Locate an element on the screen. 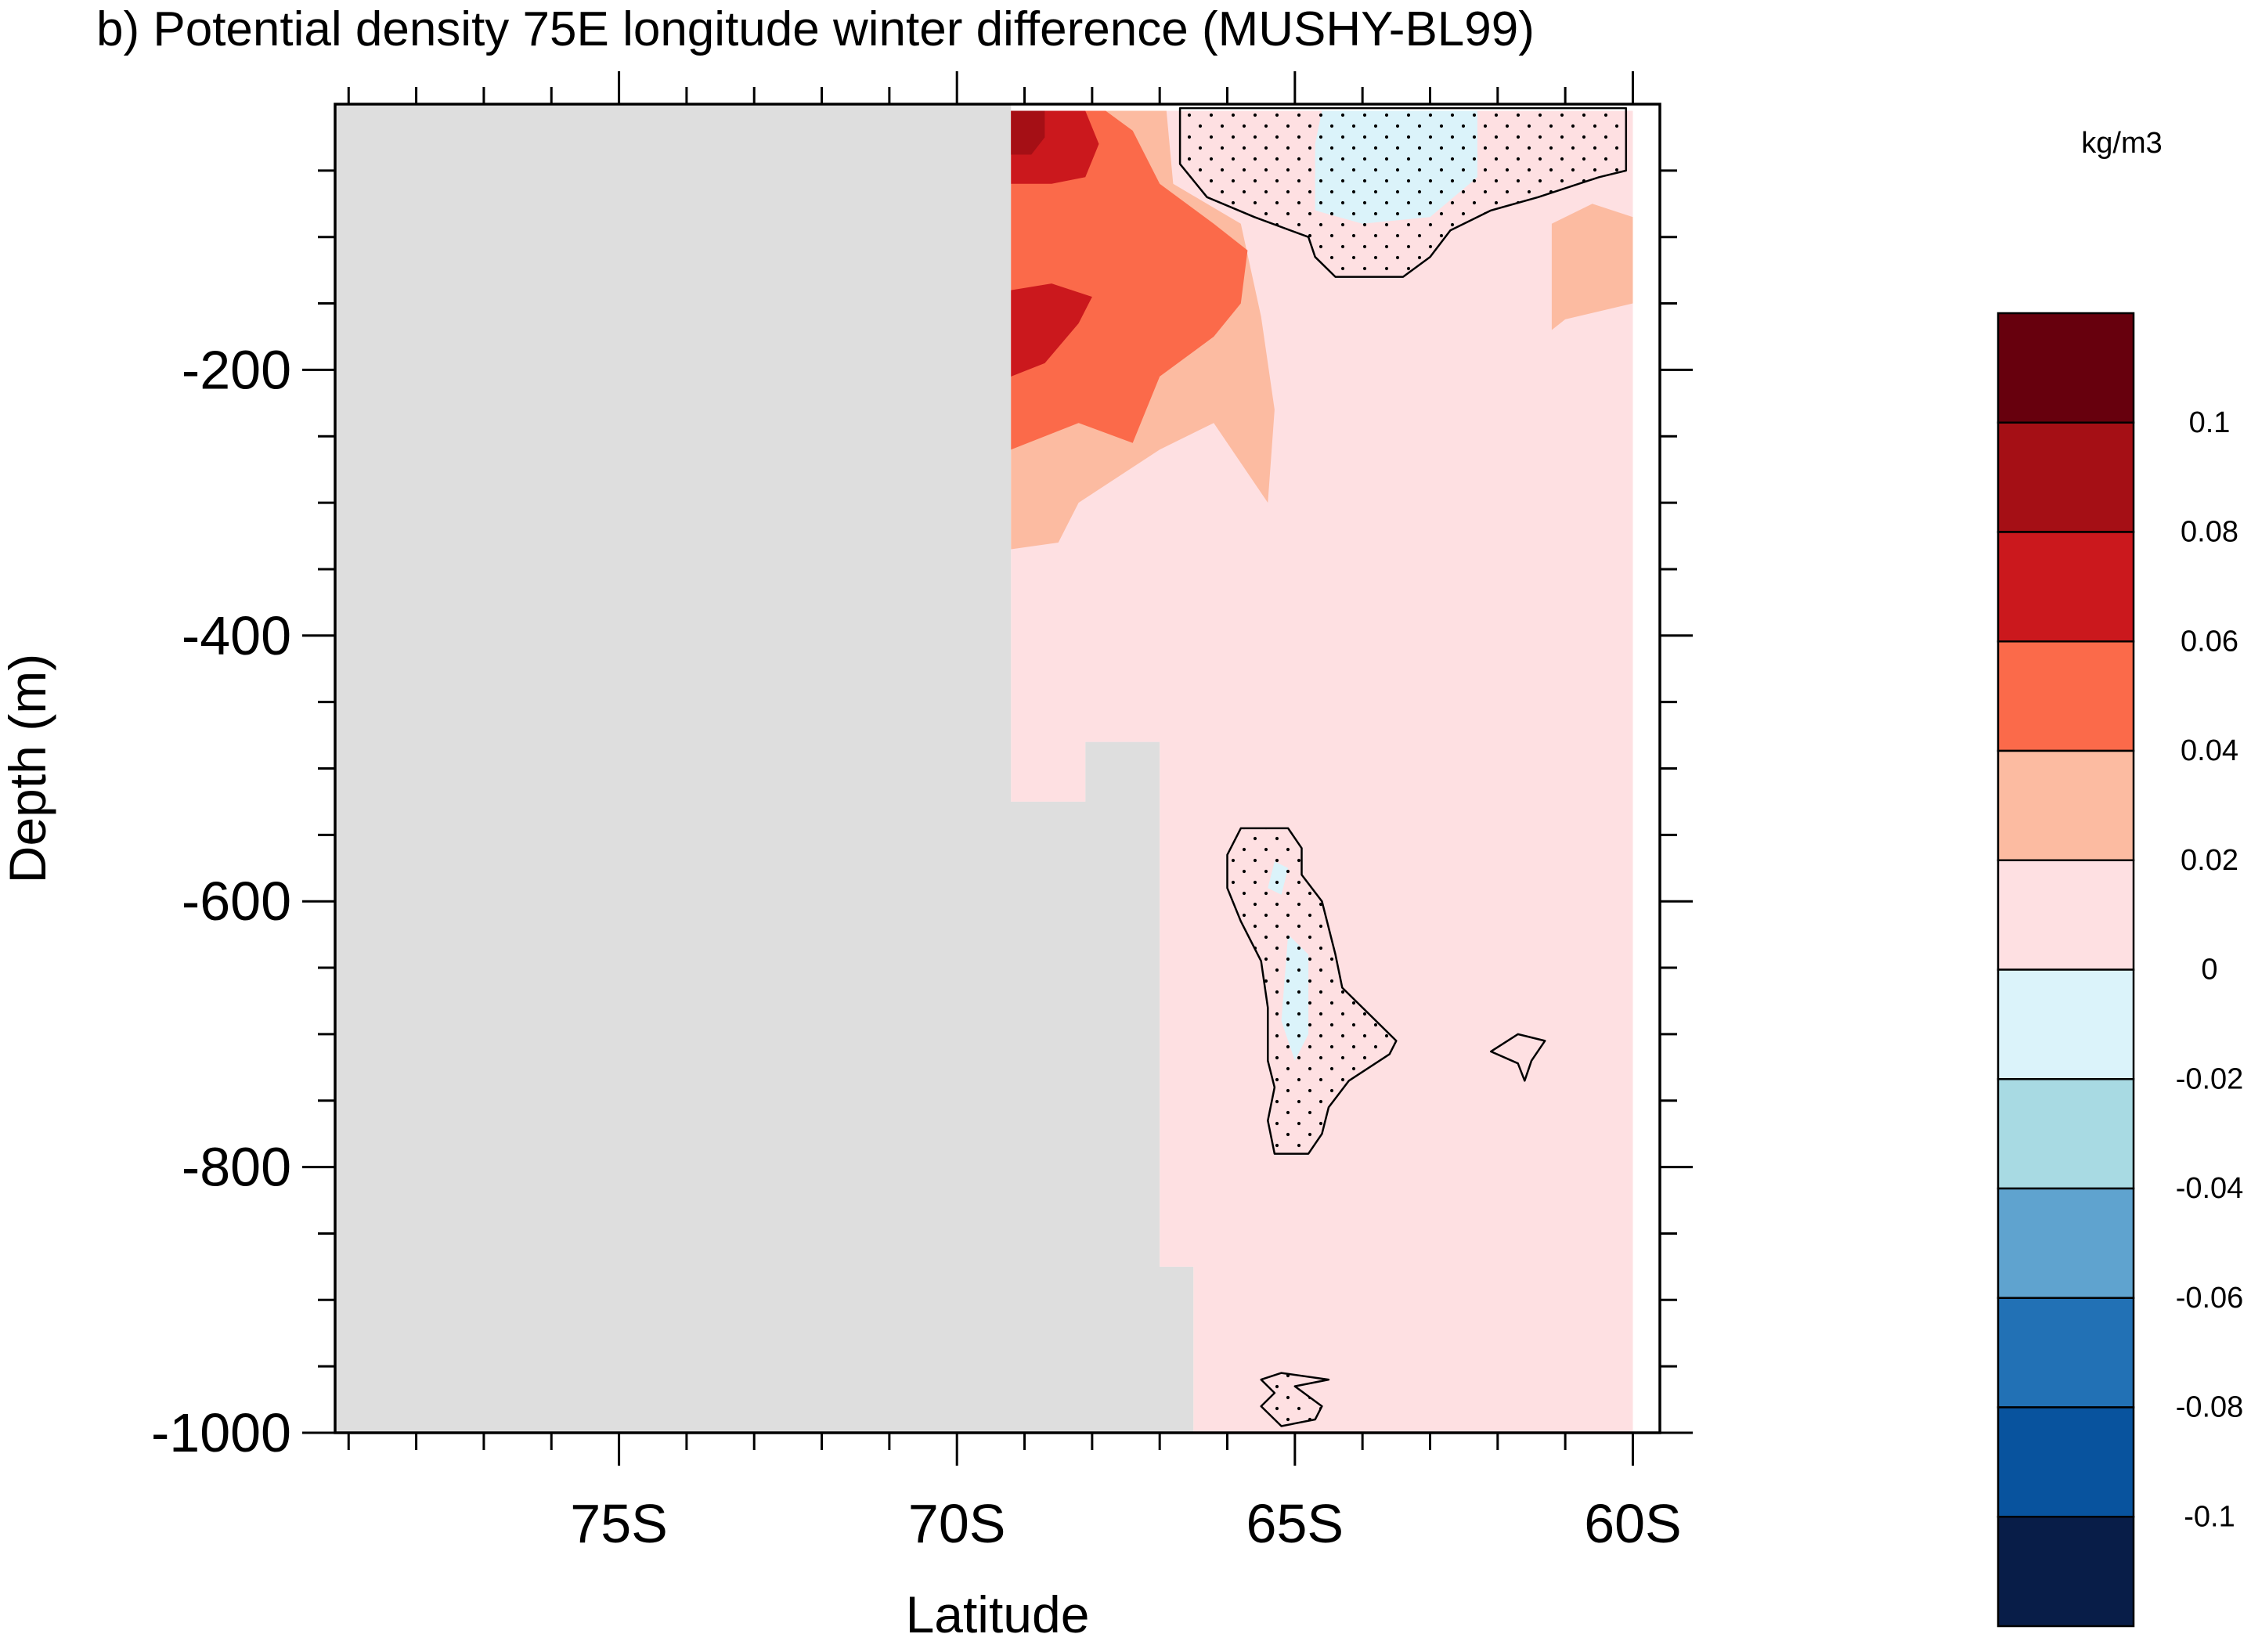 The width and height of the screenshot is (2251, 1652). x-tick-label: 70S is located at coordinates (957, 1523).